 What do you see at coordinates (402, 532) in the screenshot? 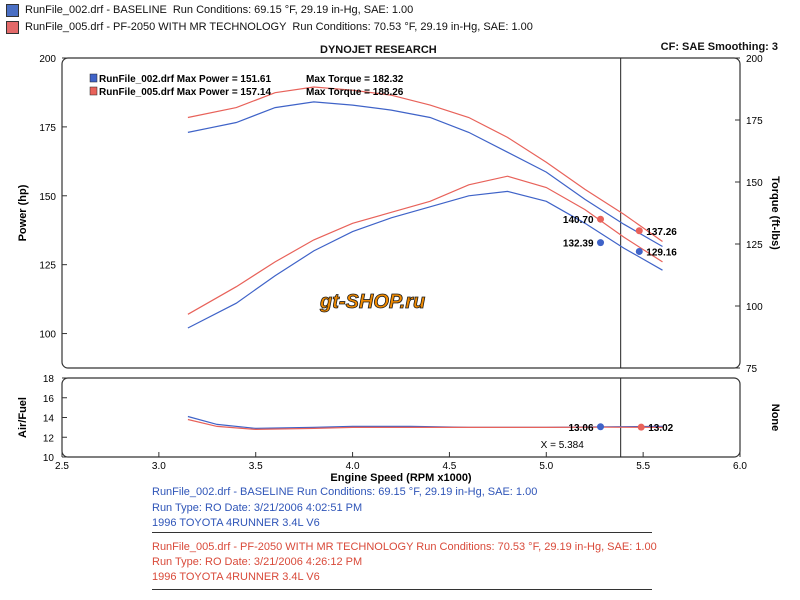
I see `footer-divider` at bounding box center [402, 532].